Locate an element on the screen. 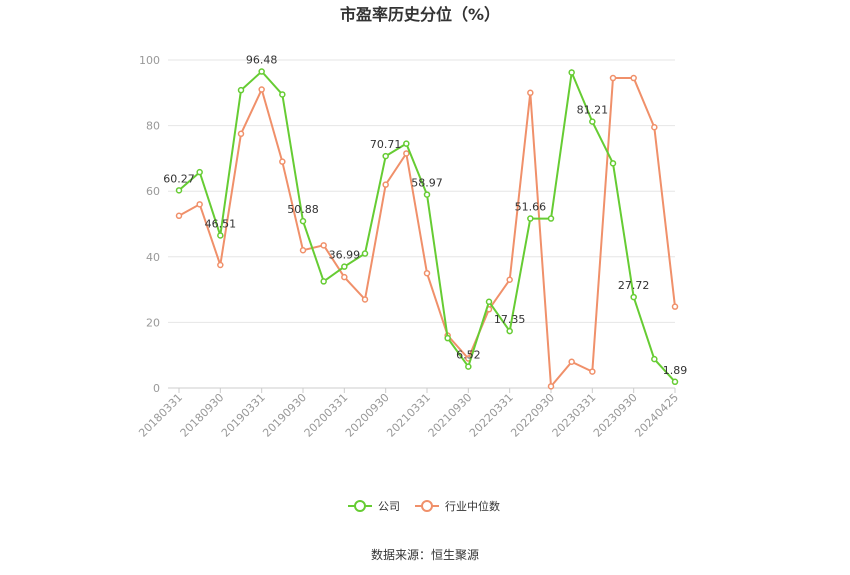  data-label: 36.99 is located at coordinates (345, 255).